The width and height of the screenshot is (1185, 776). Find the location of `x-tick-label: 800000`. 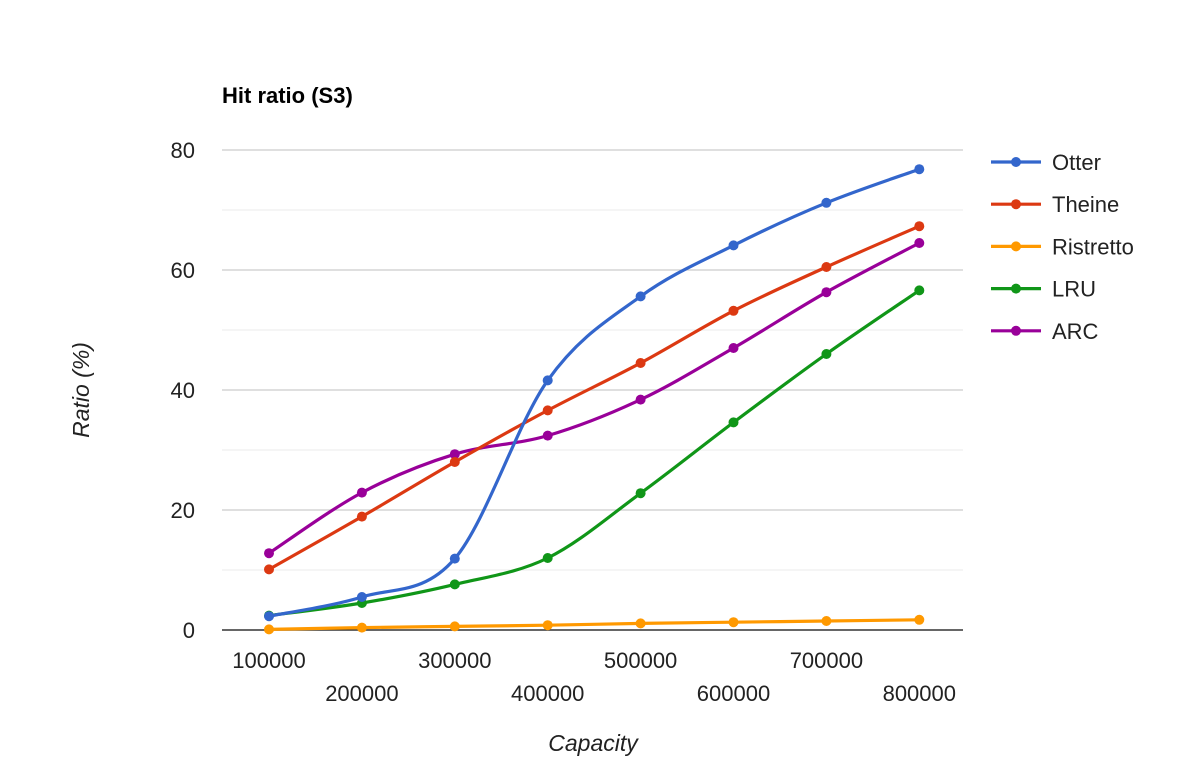

x-tick-label: 800000 is located at coordinates (919, 693).